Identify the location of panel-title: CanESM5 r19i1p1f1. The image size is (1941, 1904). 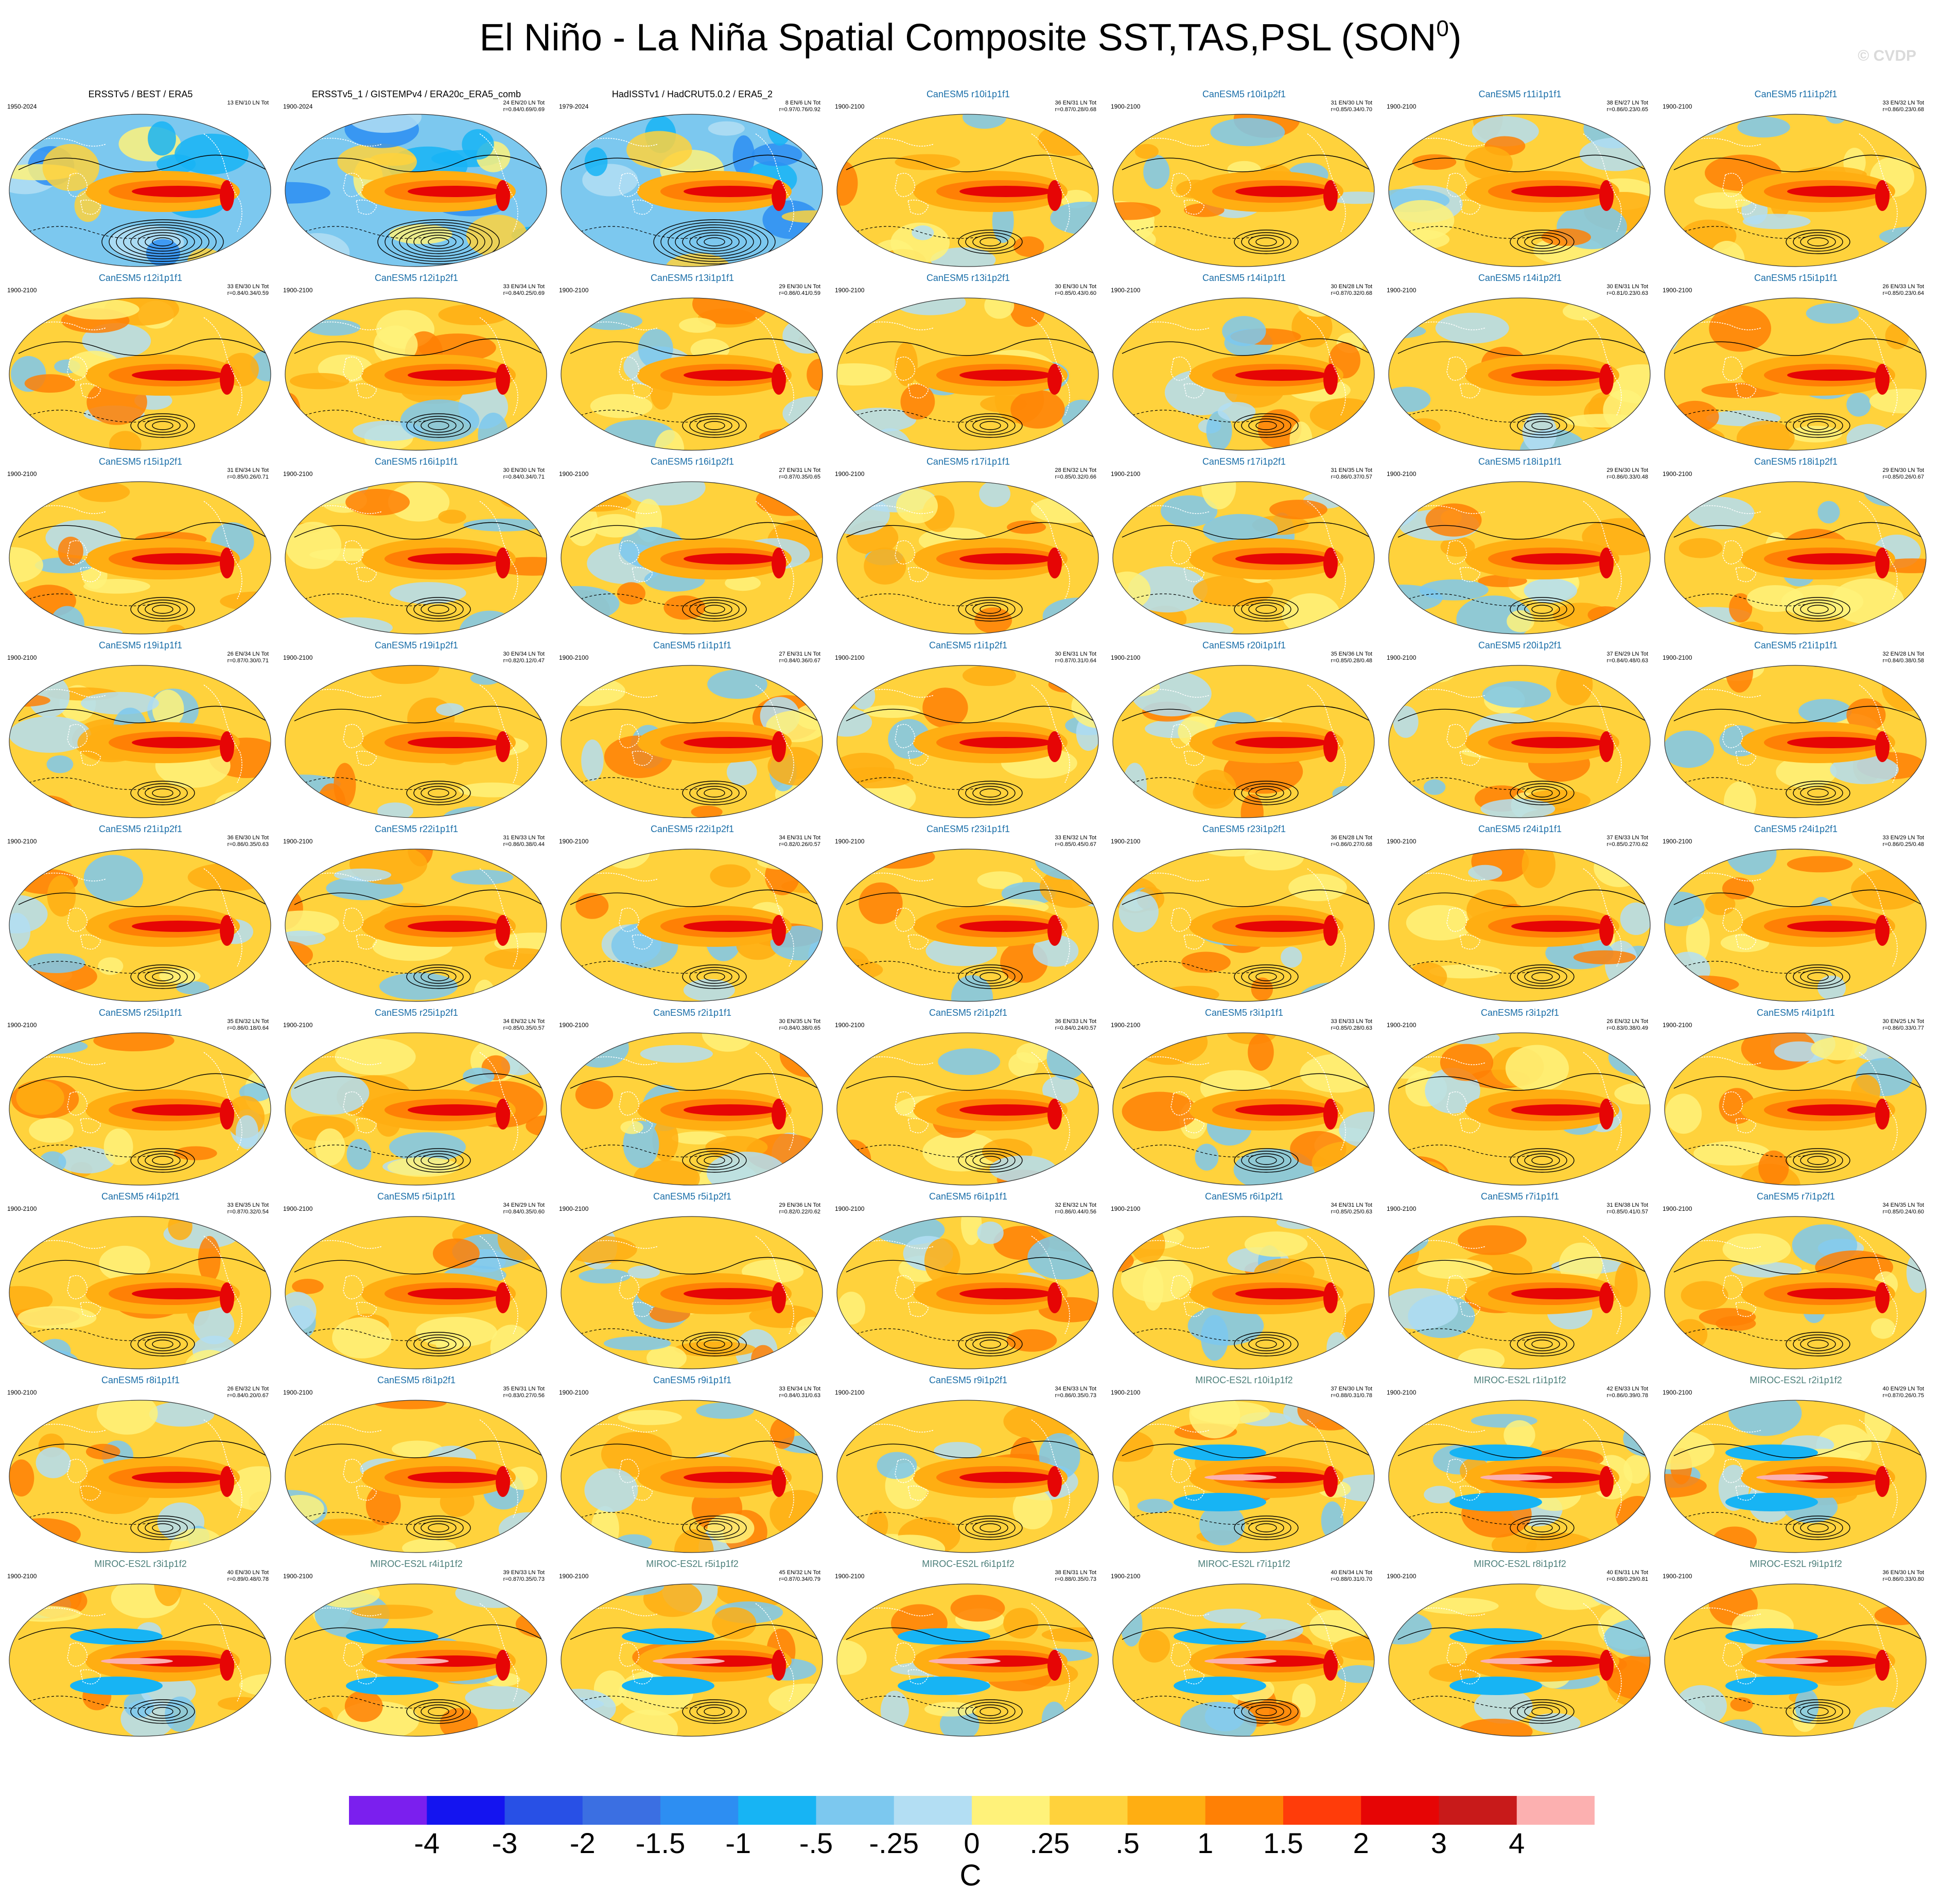
(140, 645).